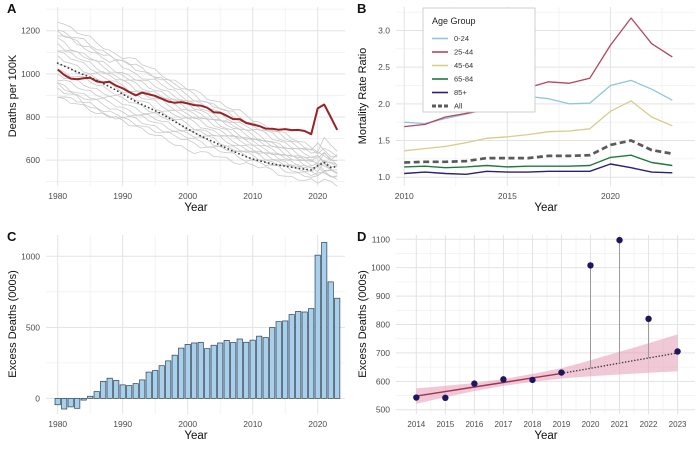 The image size is (700, 455). I want to click on svg-text: 2014, so click(416, 424).